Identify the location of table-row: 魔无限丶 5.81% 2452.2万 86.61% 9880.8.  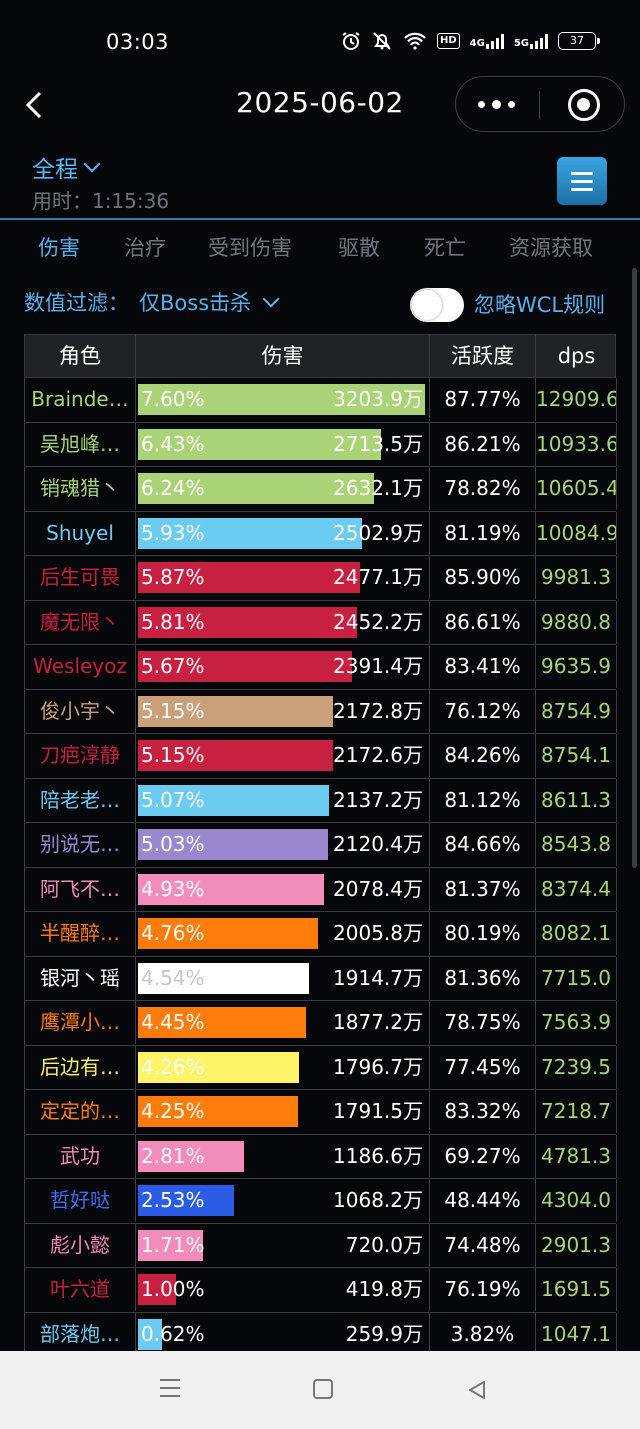
(320, 622).